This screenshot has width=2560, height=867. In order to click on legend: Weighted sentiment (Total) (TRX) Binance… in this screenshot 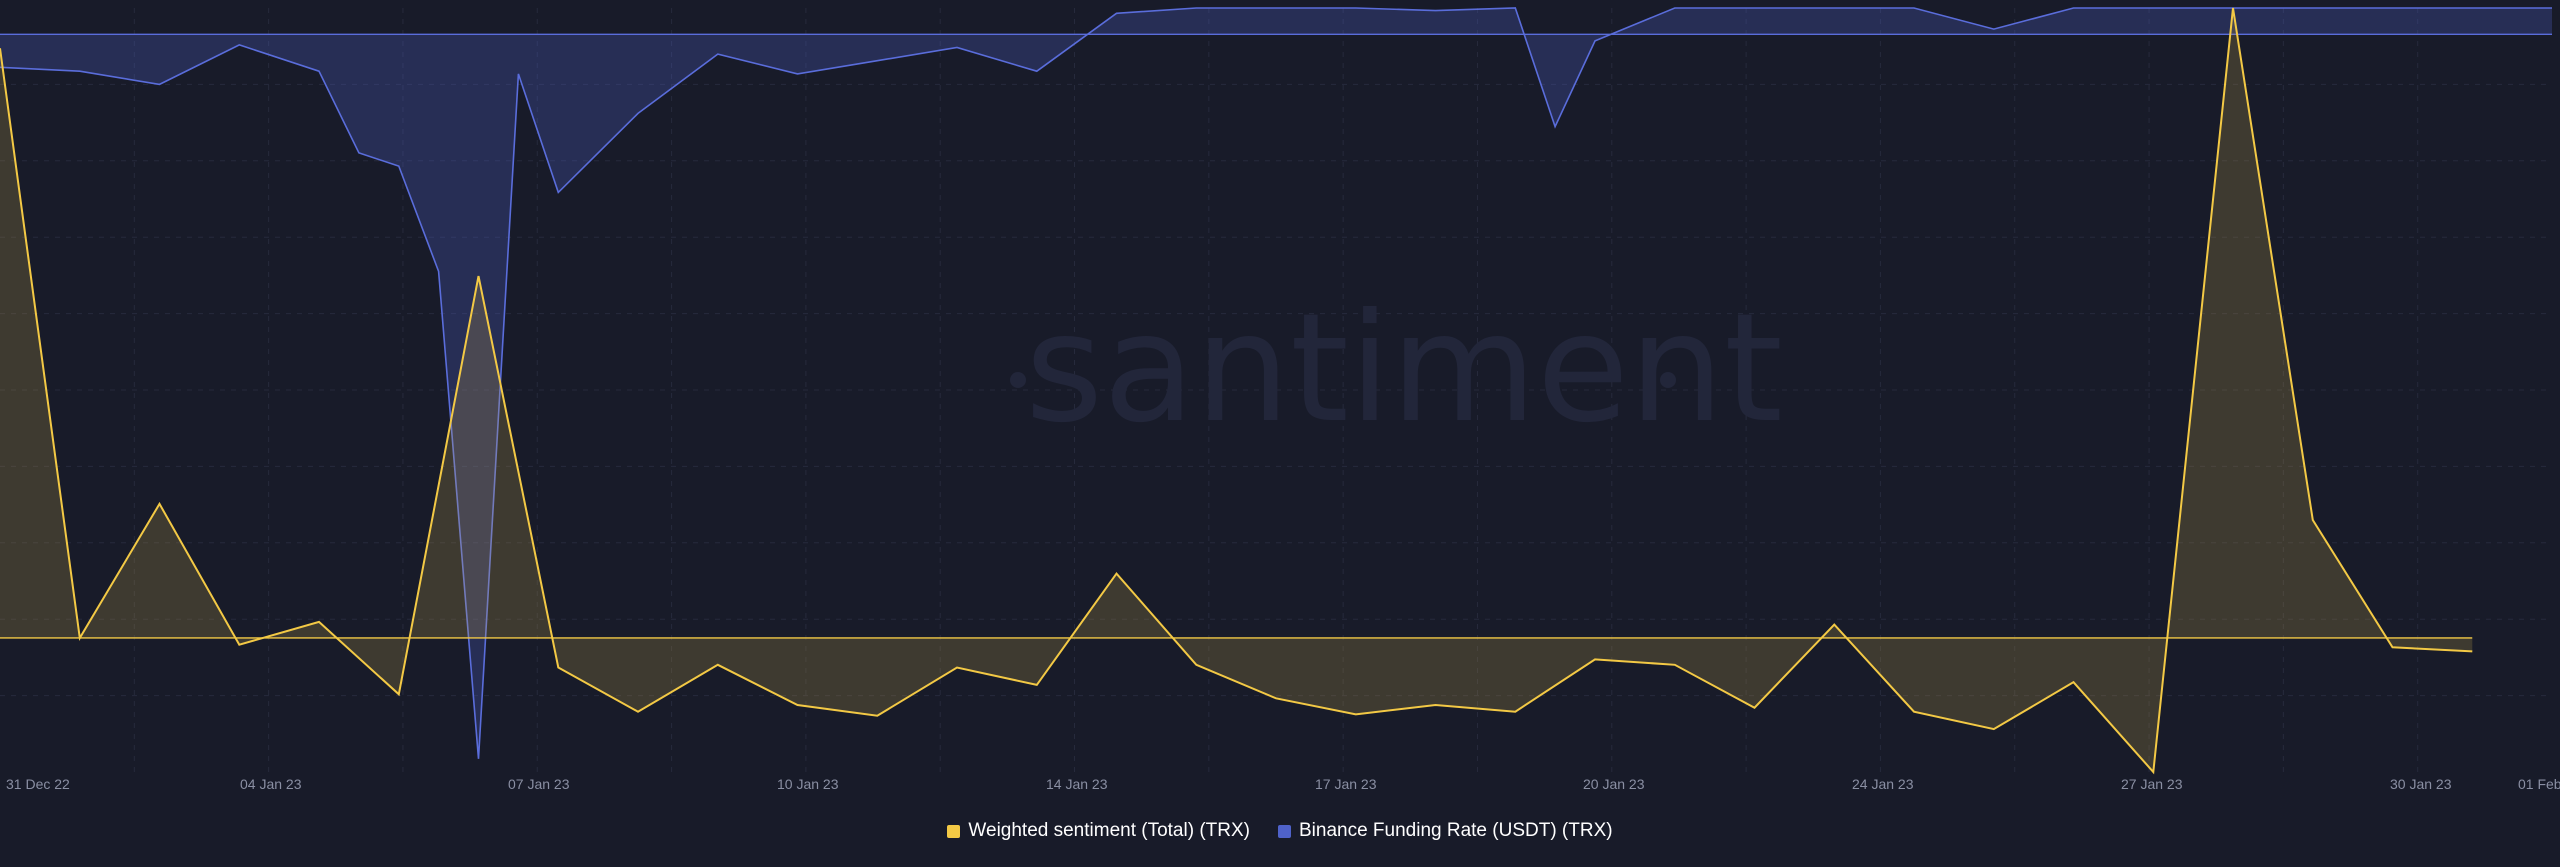, I will do `click(1280, 831)`.